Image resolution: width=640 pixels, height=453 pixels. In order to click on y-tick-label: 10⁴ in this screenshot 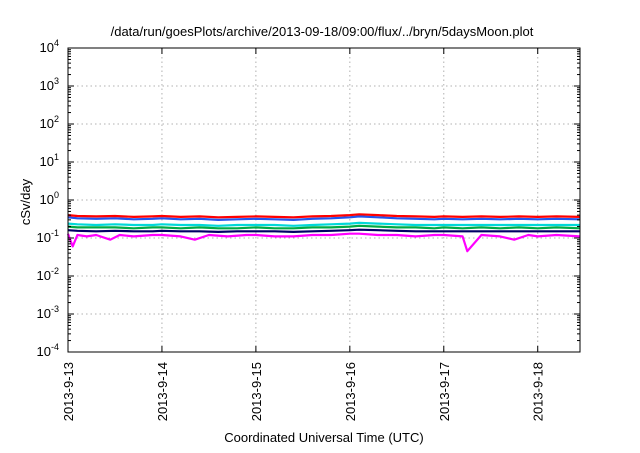, I will do `click(49, 46)`.